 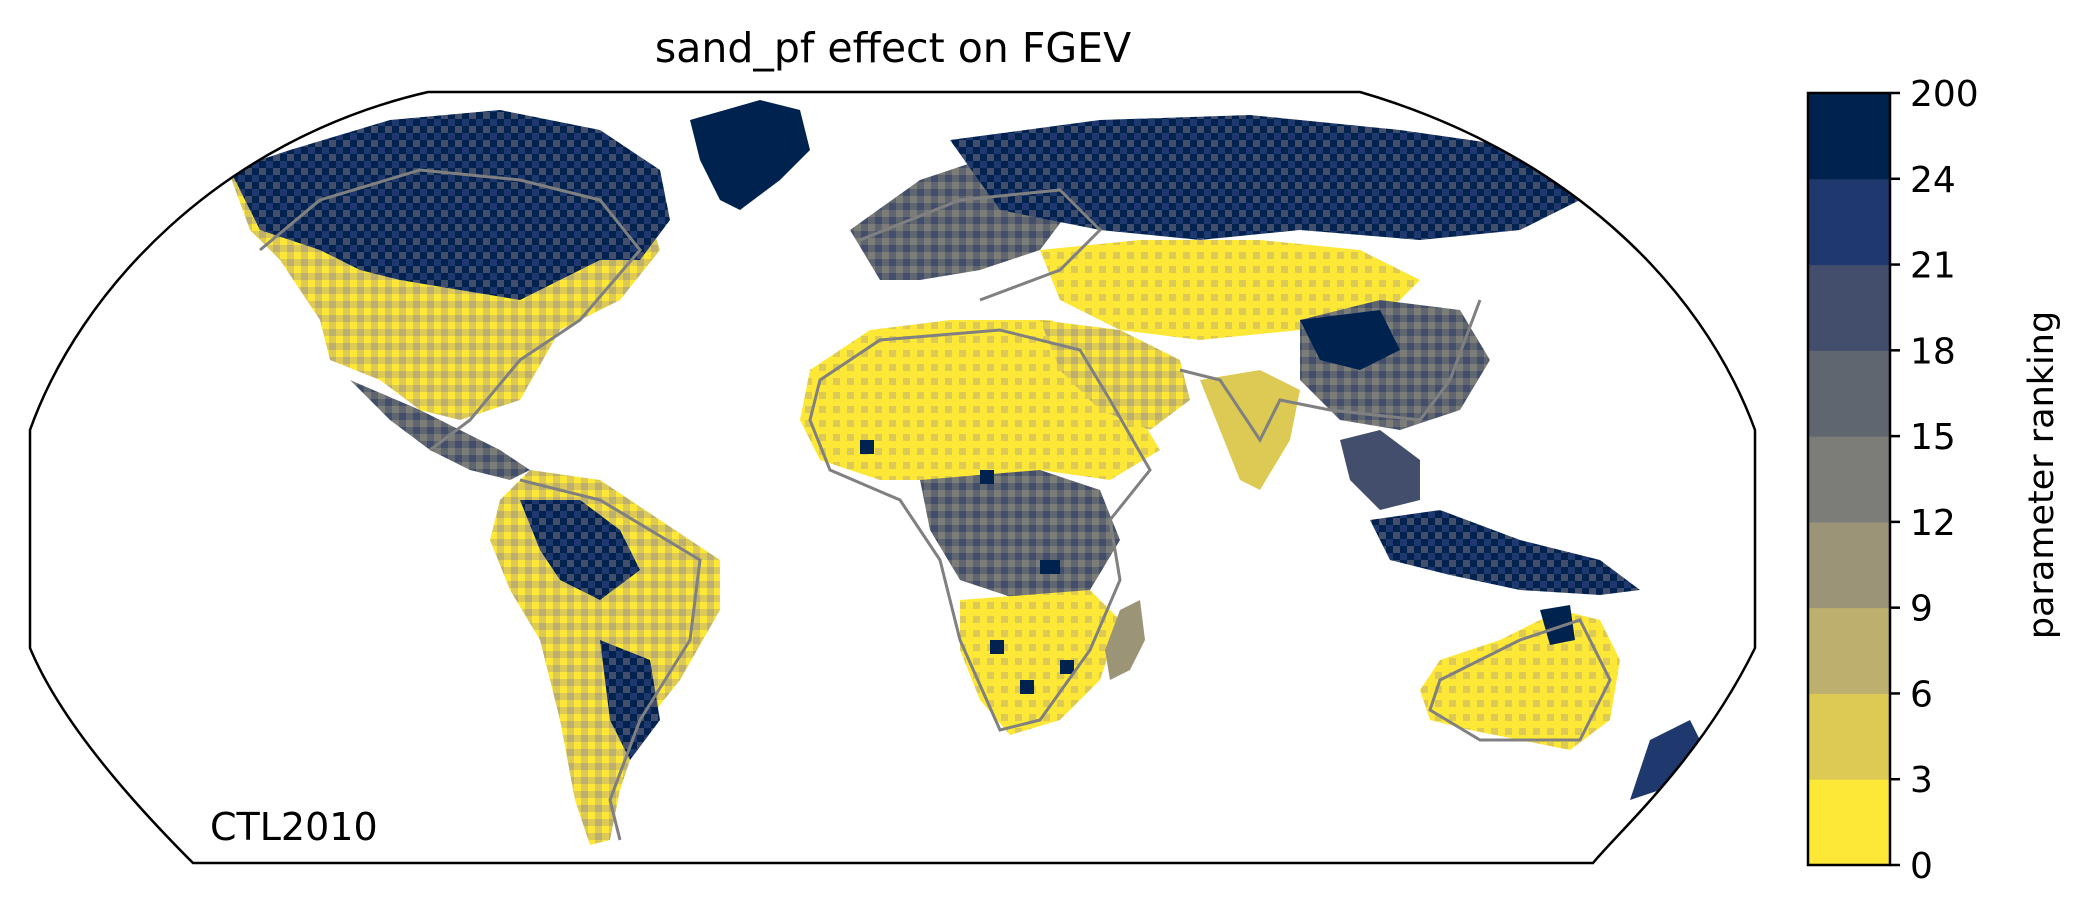 I want to click on region-southeast-asia, so click(x=1380, y=470).